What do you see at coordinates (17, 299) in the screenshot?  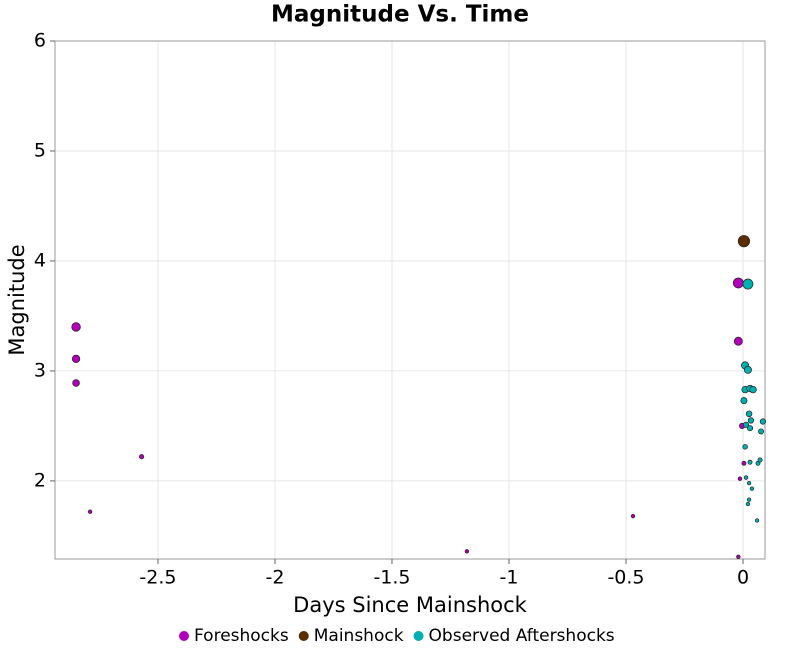 I see `y-axis-label: Magnitude` at bounding box center [17, 299].